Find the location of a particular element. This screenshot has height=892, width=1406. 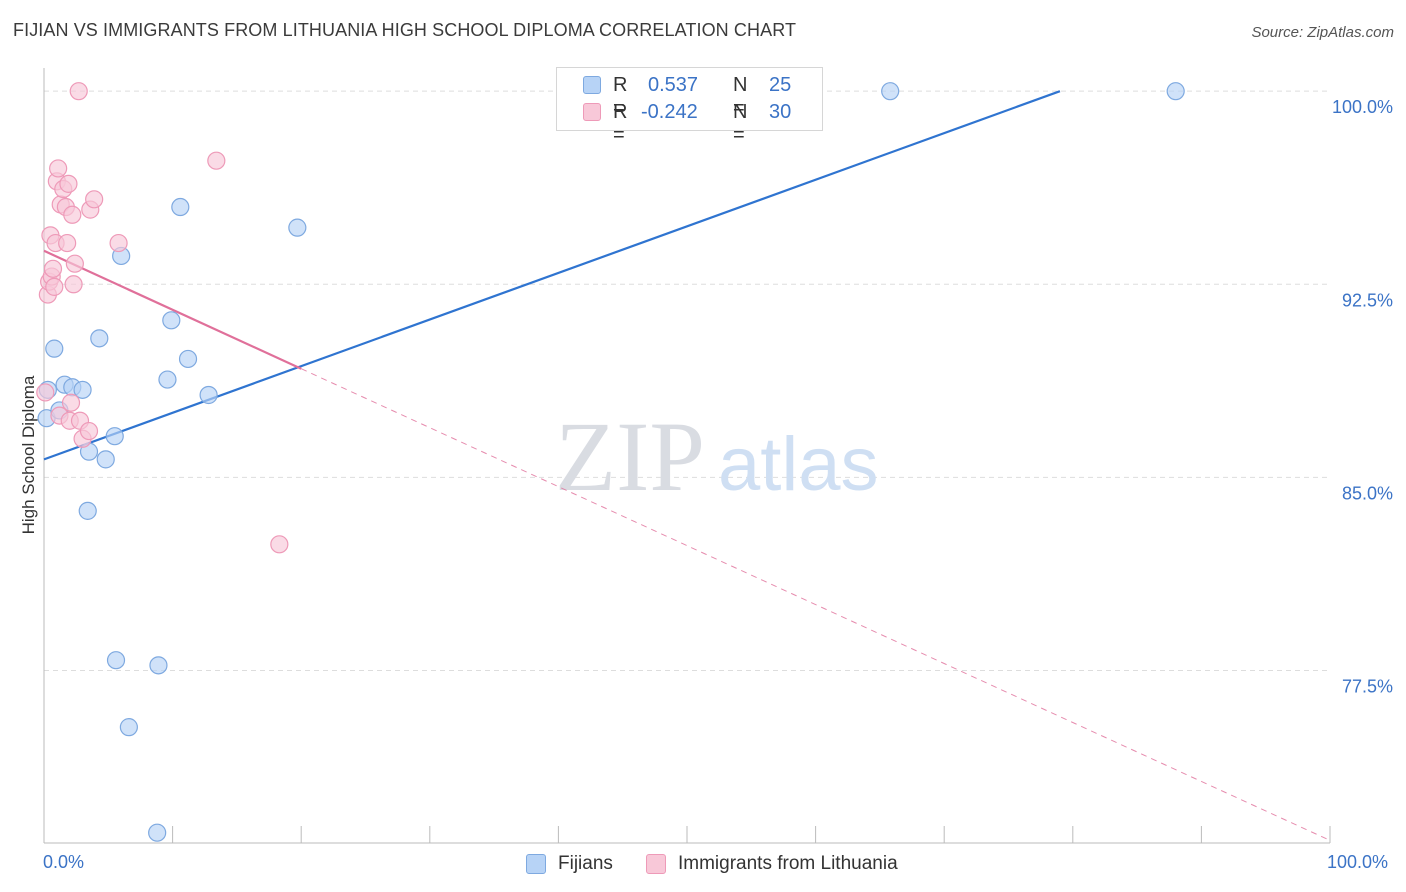

legend-swatch-blue is located at coordinates (592, 85).